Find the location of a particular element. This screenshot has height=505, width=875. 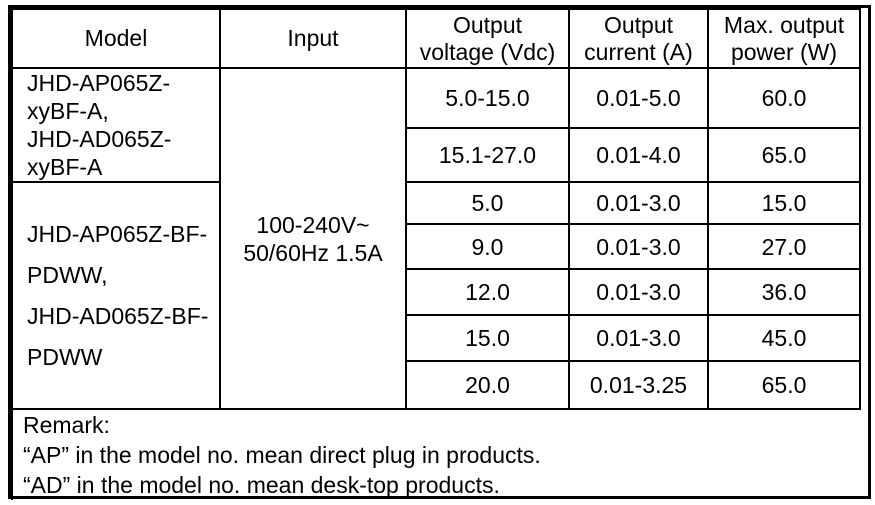

max-power-cell: 27.0 is located at coordinates (784, 246).